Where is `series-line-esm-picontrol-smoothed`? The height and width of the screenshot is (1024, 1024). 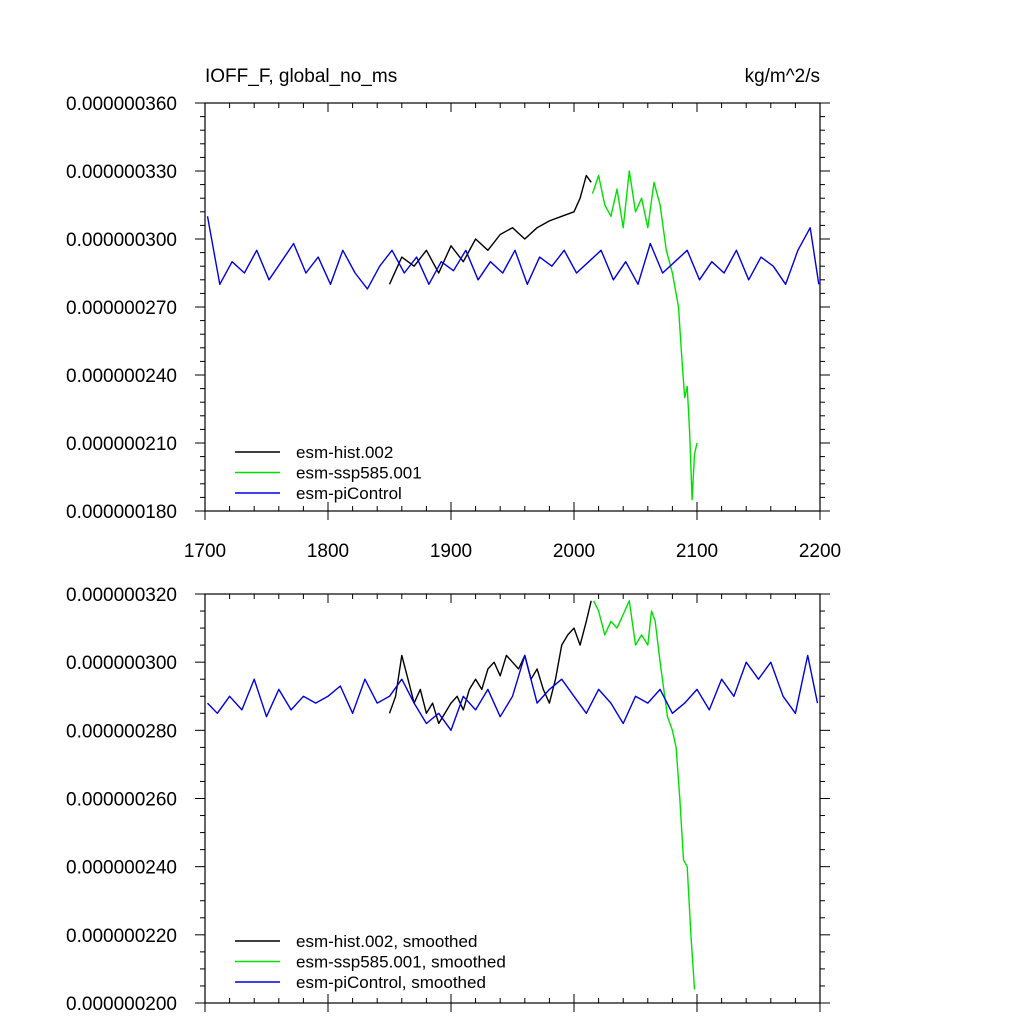
series-line-esm-picontrol-smoothed is located at coordinates (512, 692).